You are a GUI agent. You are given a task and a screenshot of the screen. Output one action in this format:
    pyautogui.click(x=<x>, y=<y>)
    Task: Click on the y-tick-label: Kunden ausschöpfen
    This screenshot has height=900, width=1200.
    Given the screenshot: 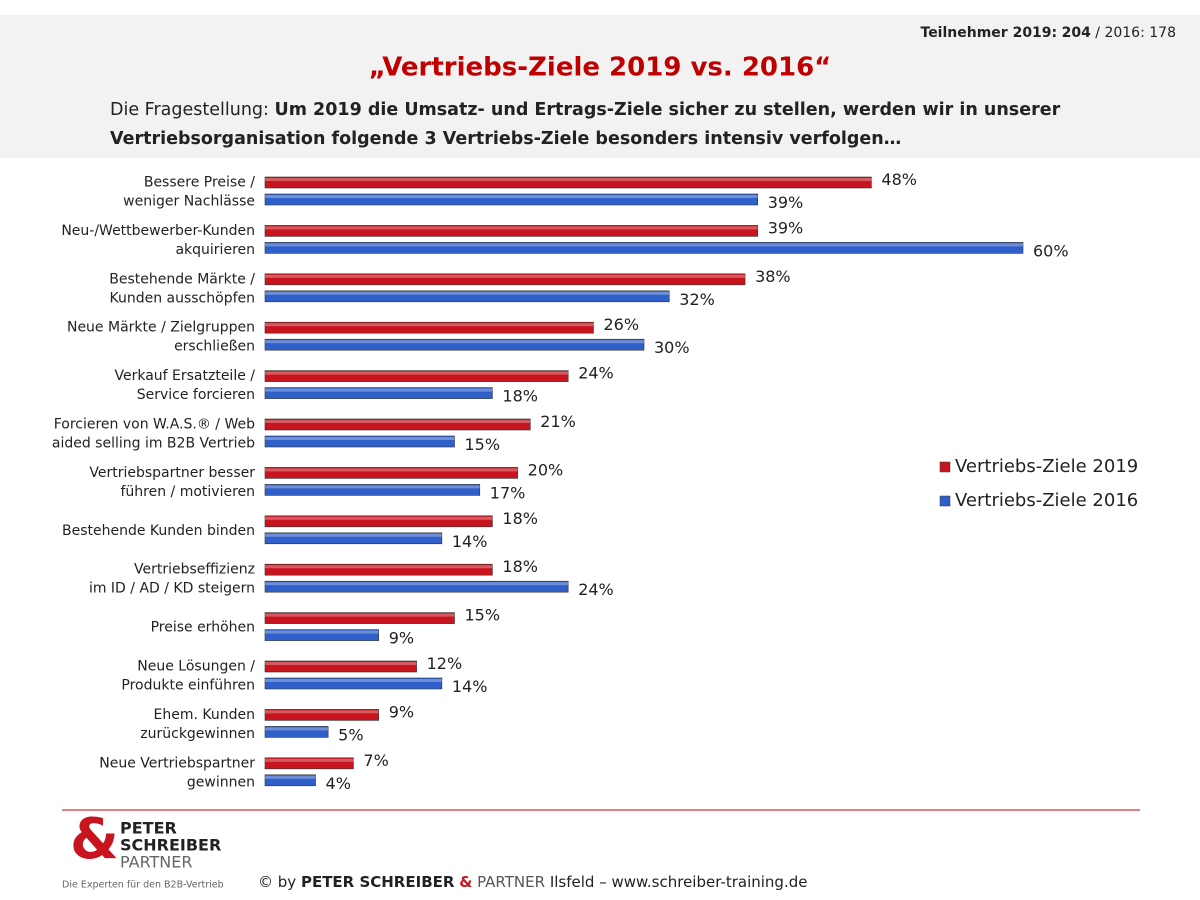 What is the action you would take?
    pyautogui.click(x=182, y=298)
    